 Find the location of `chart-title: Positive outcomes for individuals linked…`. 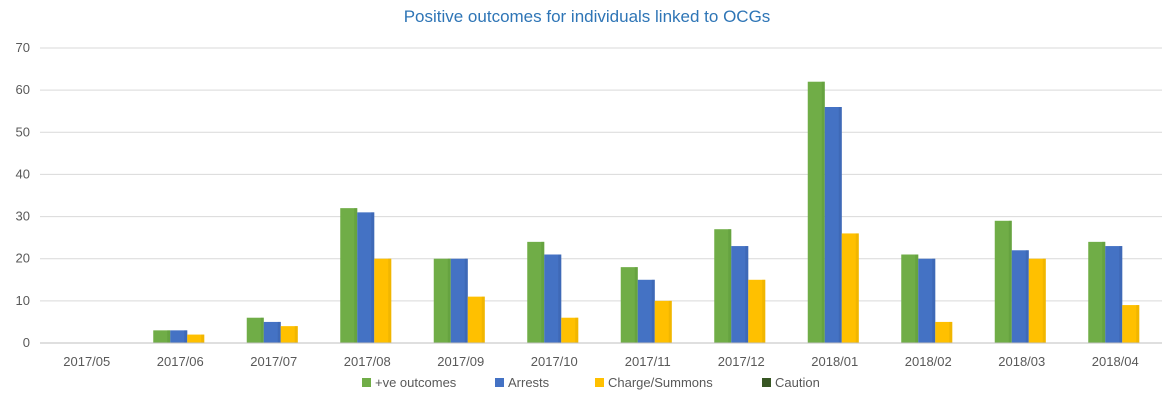

chart-title: Positive outcomes for individuals linked… is located at coordinates (587, 16).